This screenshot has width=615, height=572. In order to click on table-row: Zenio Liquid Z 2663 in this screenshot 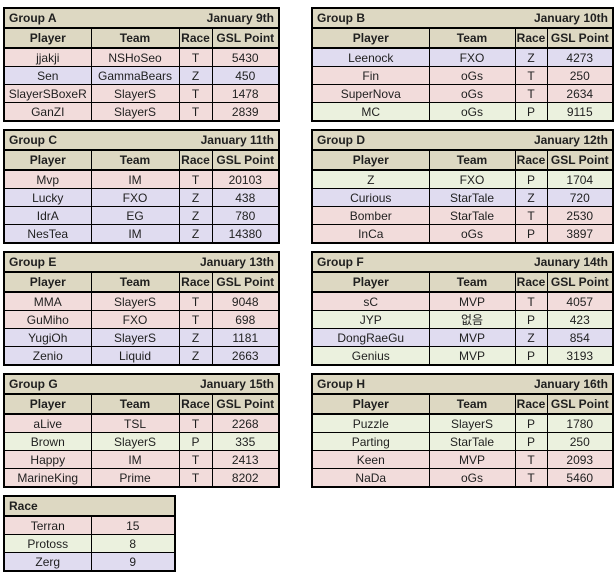, I will do `click(141, 356)`.